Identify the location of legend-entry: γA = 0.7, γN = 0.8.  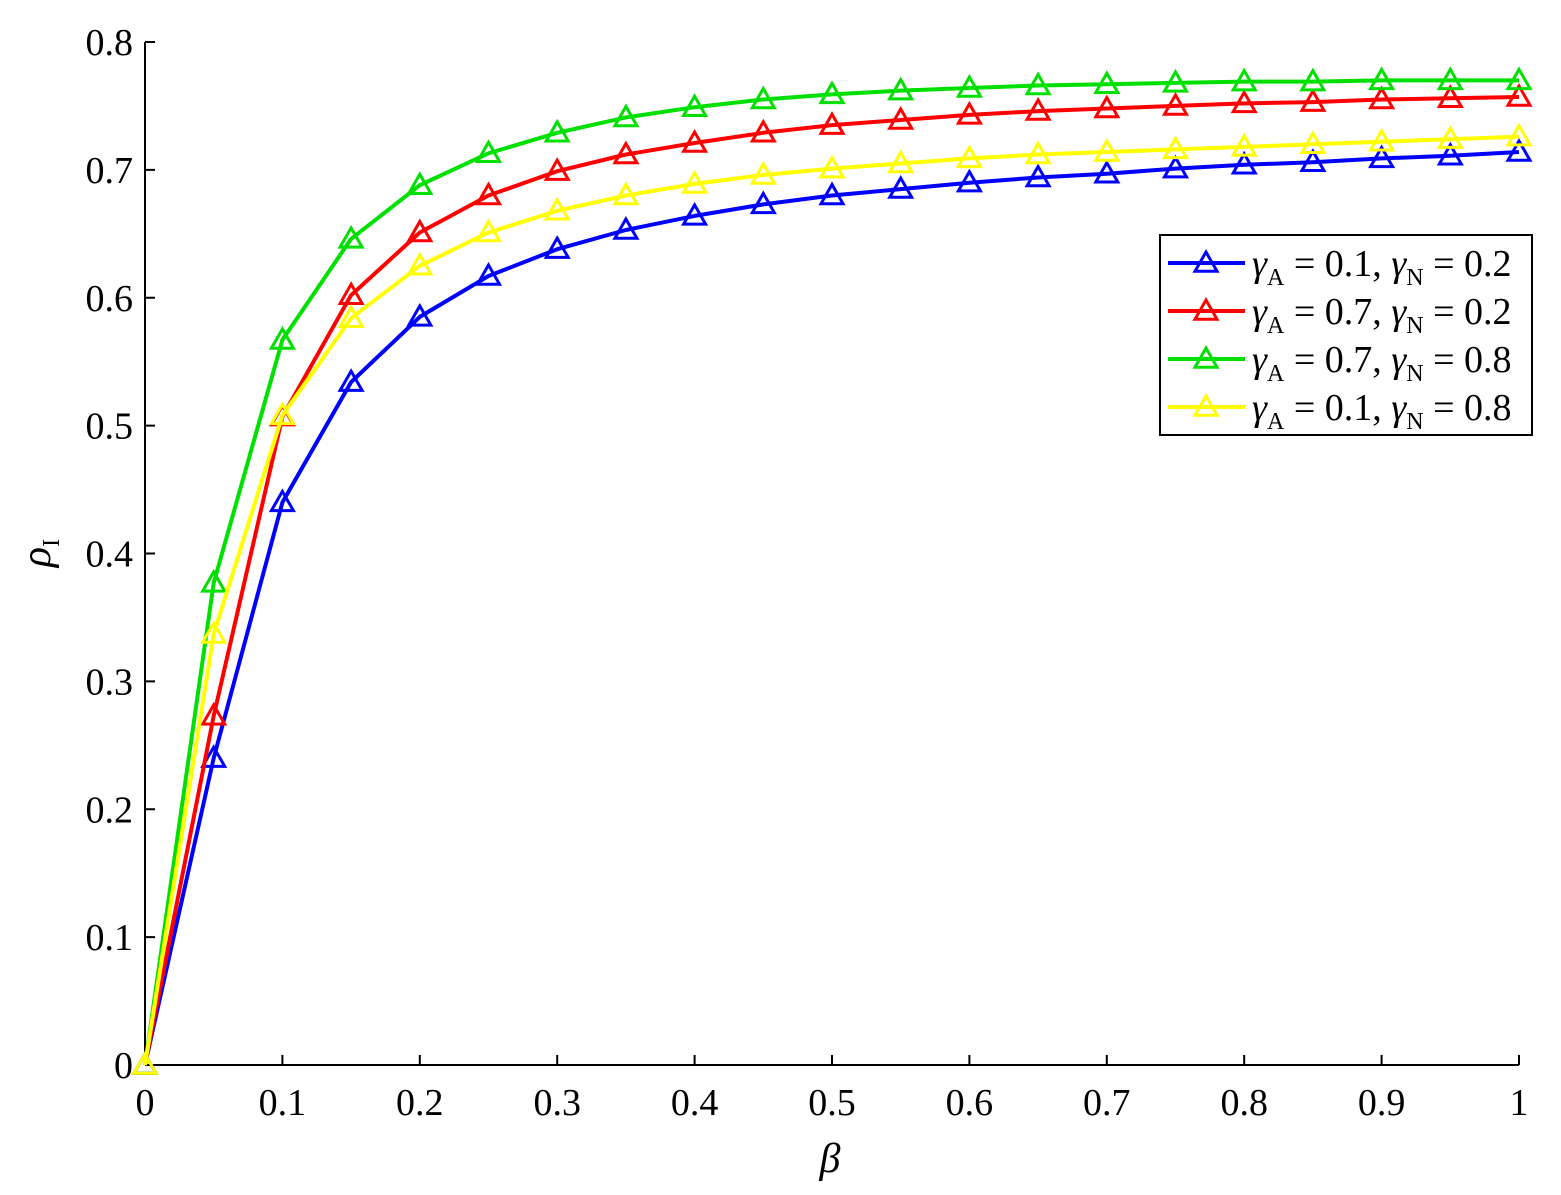
(1340, 363).